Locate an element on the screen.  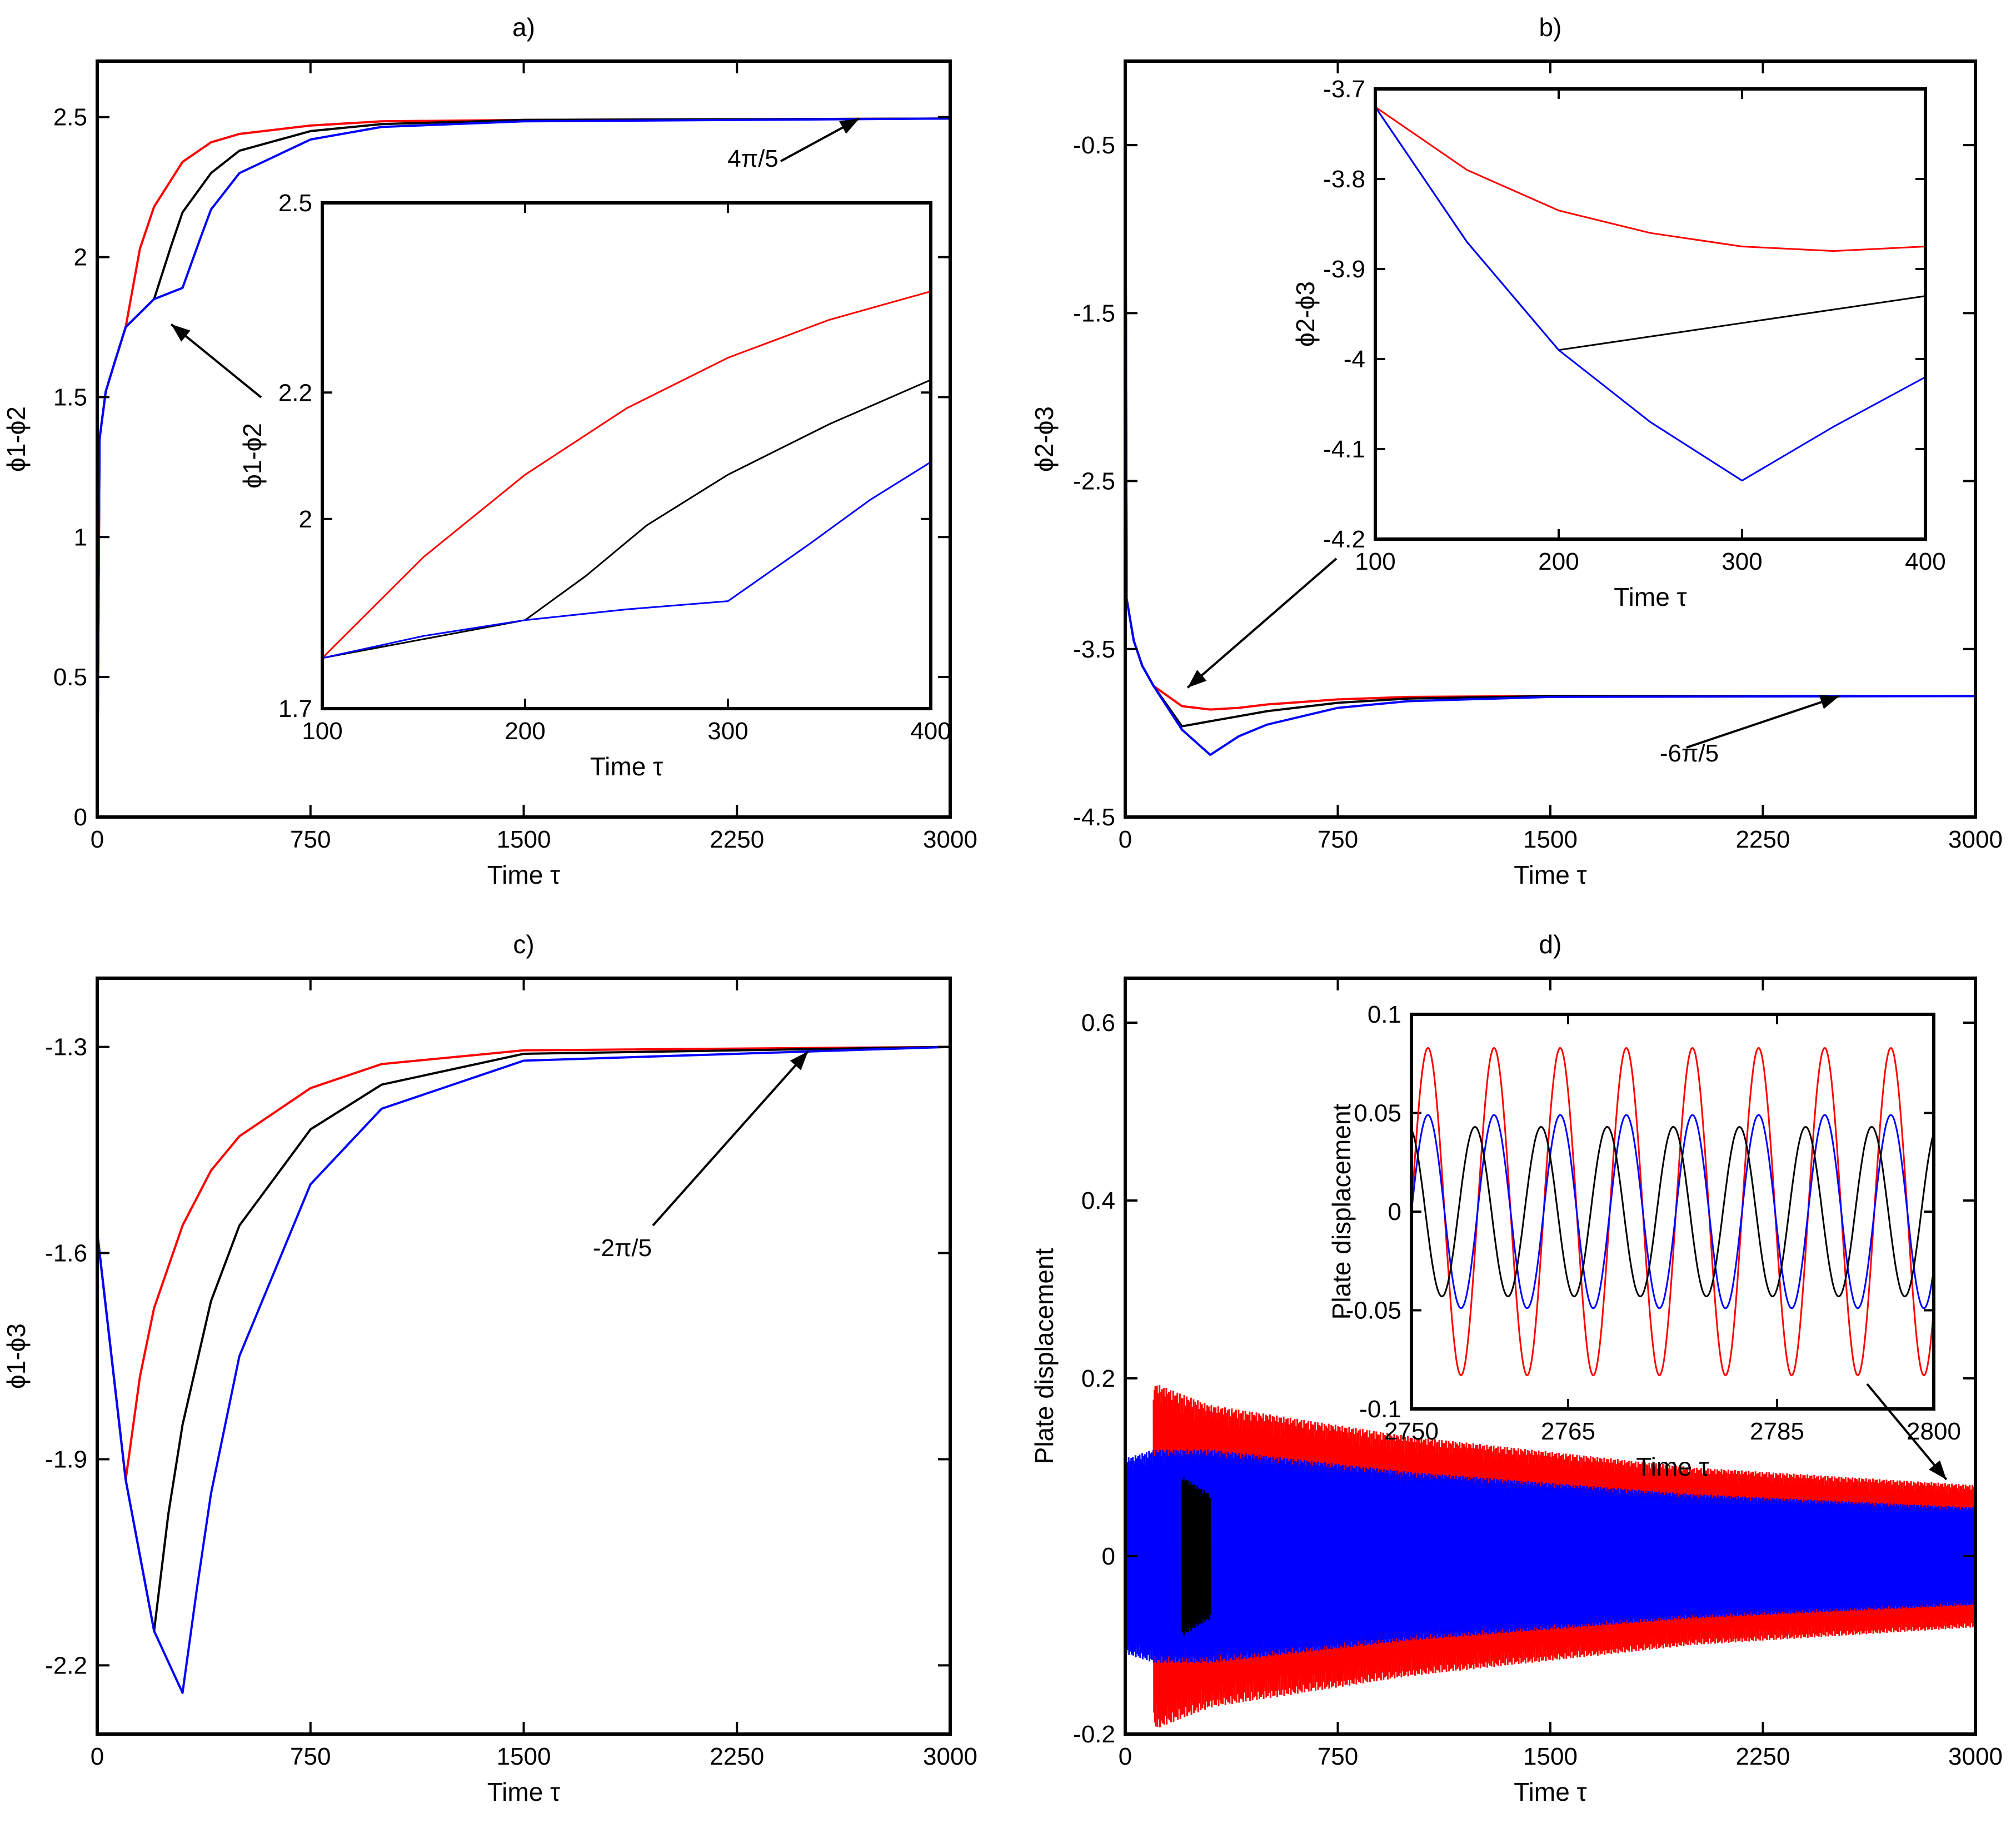
y-tick-label: 2 is located at coordinates (81, 257).